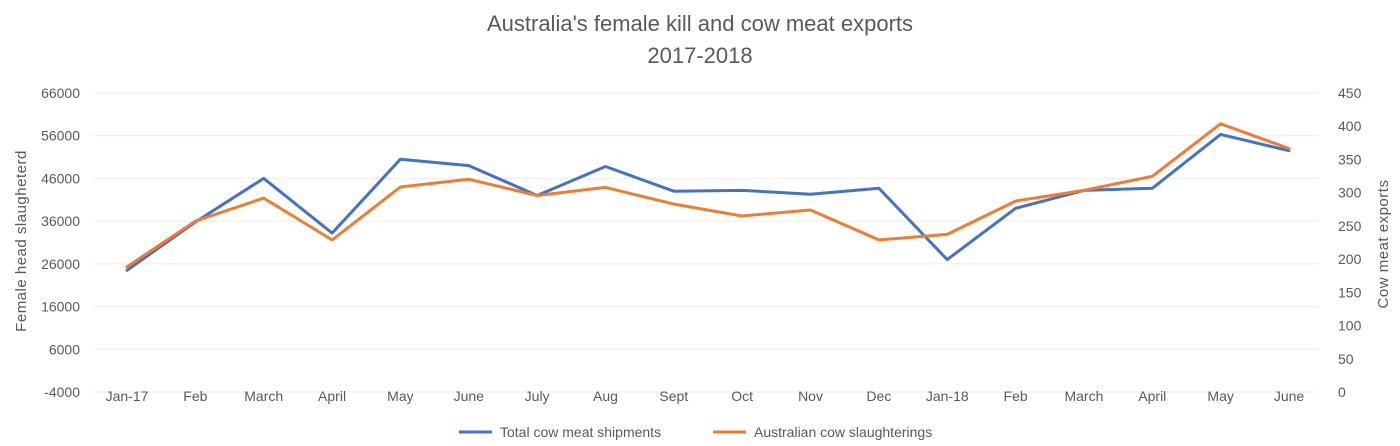  What do you see at coordinates (60, 221) in the screenshot?
I see `left-tick-label: 36000` at bounding box center [60, 221].